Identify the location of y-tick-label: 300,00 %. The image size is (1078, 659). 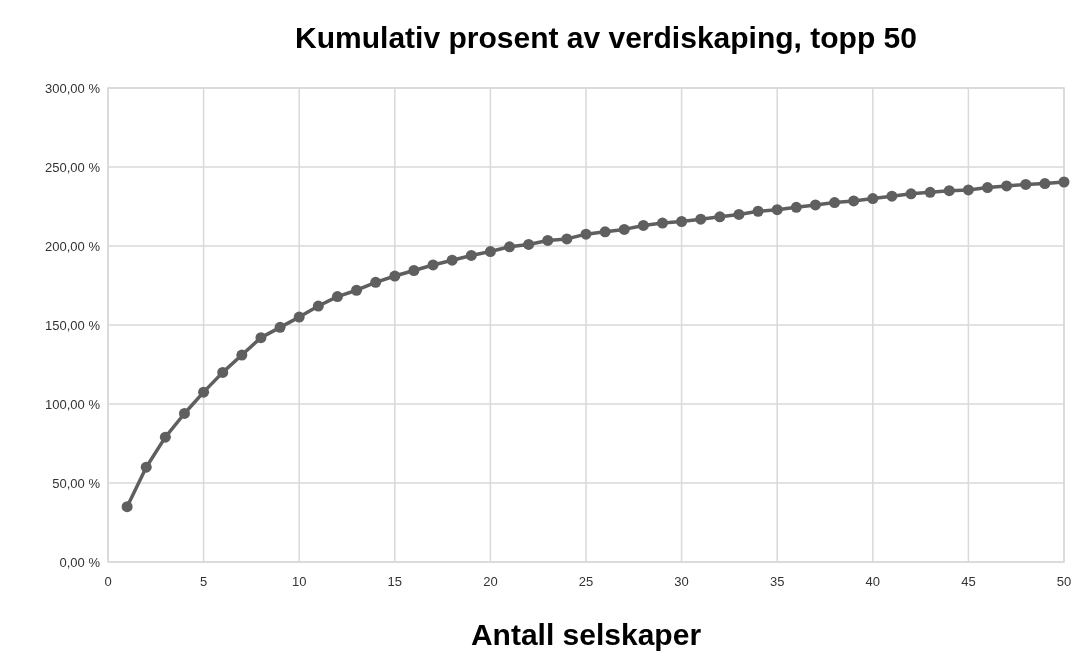
(73, 88).